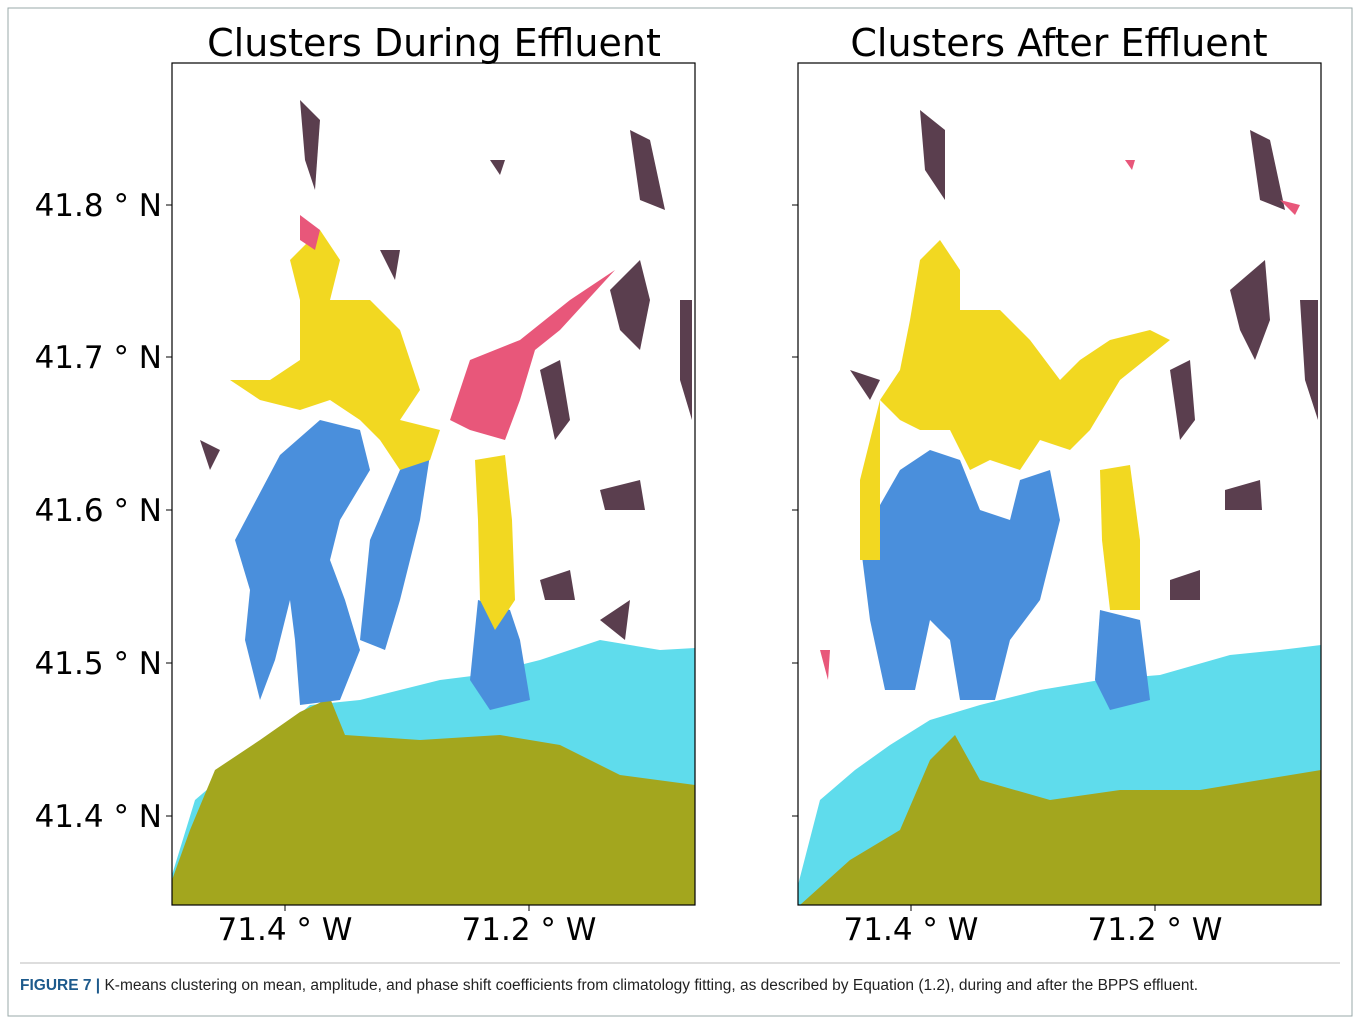 The image size is (1360, 1023). What do you see at coordinates (98, 358) in the screenshot?
I see `y-tick-label: 41.7 ° N` at bounding box center [98, 358].